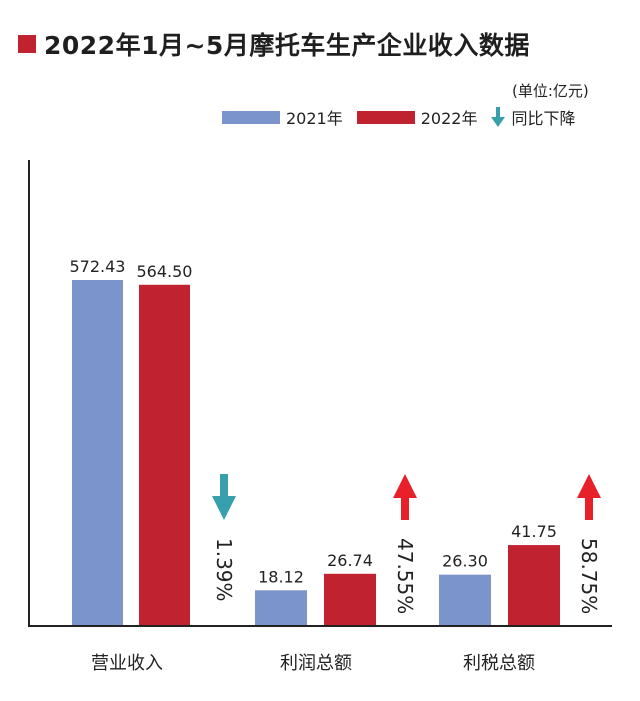  What do you see at coordinates (499, 663) in the screenshot?
I see `category-label: 利税总额` at bounding box center [499, 663].